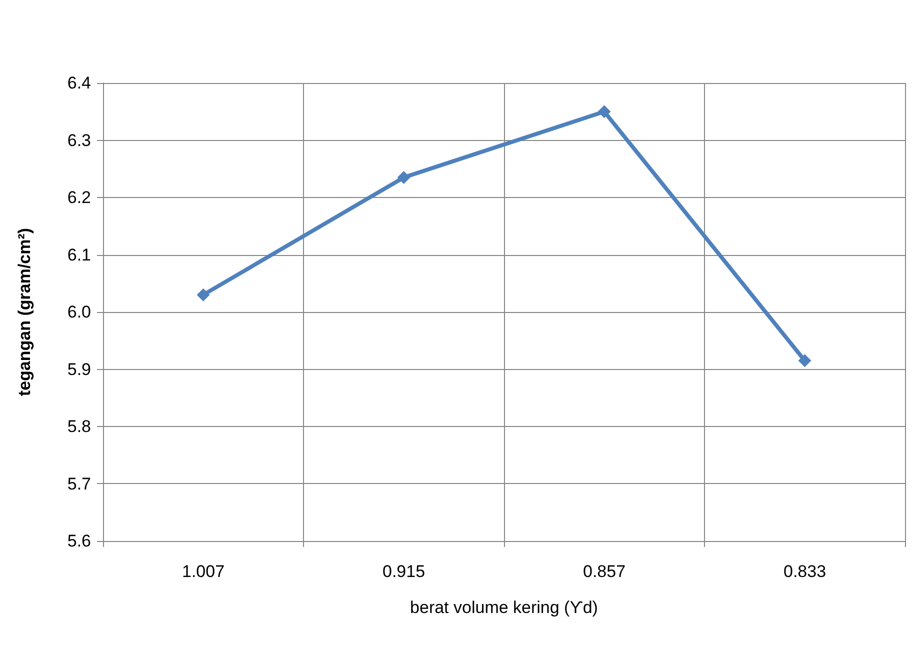 Image resolution: width=924 pixels, height=668 pixels. What do you see at coordinates (79, 312) in the screenshot?
I see `y-tick-label: 6.0` at bounding box center [79, 312].